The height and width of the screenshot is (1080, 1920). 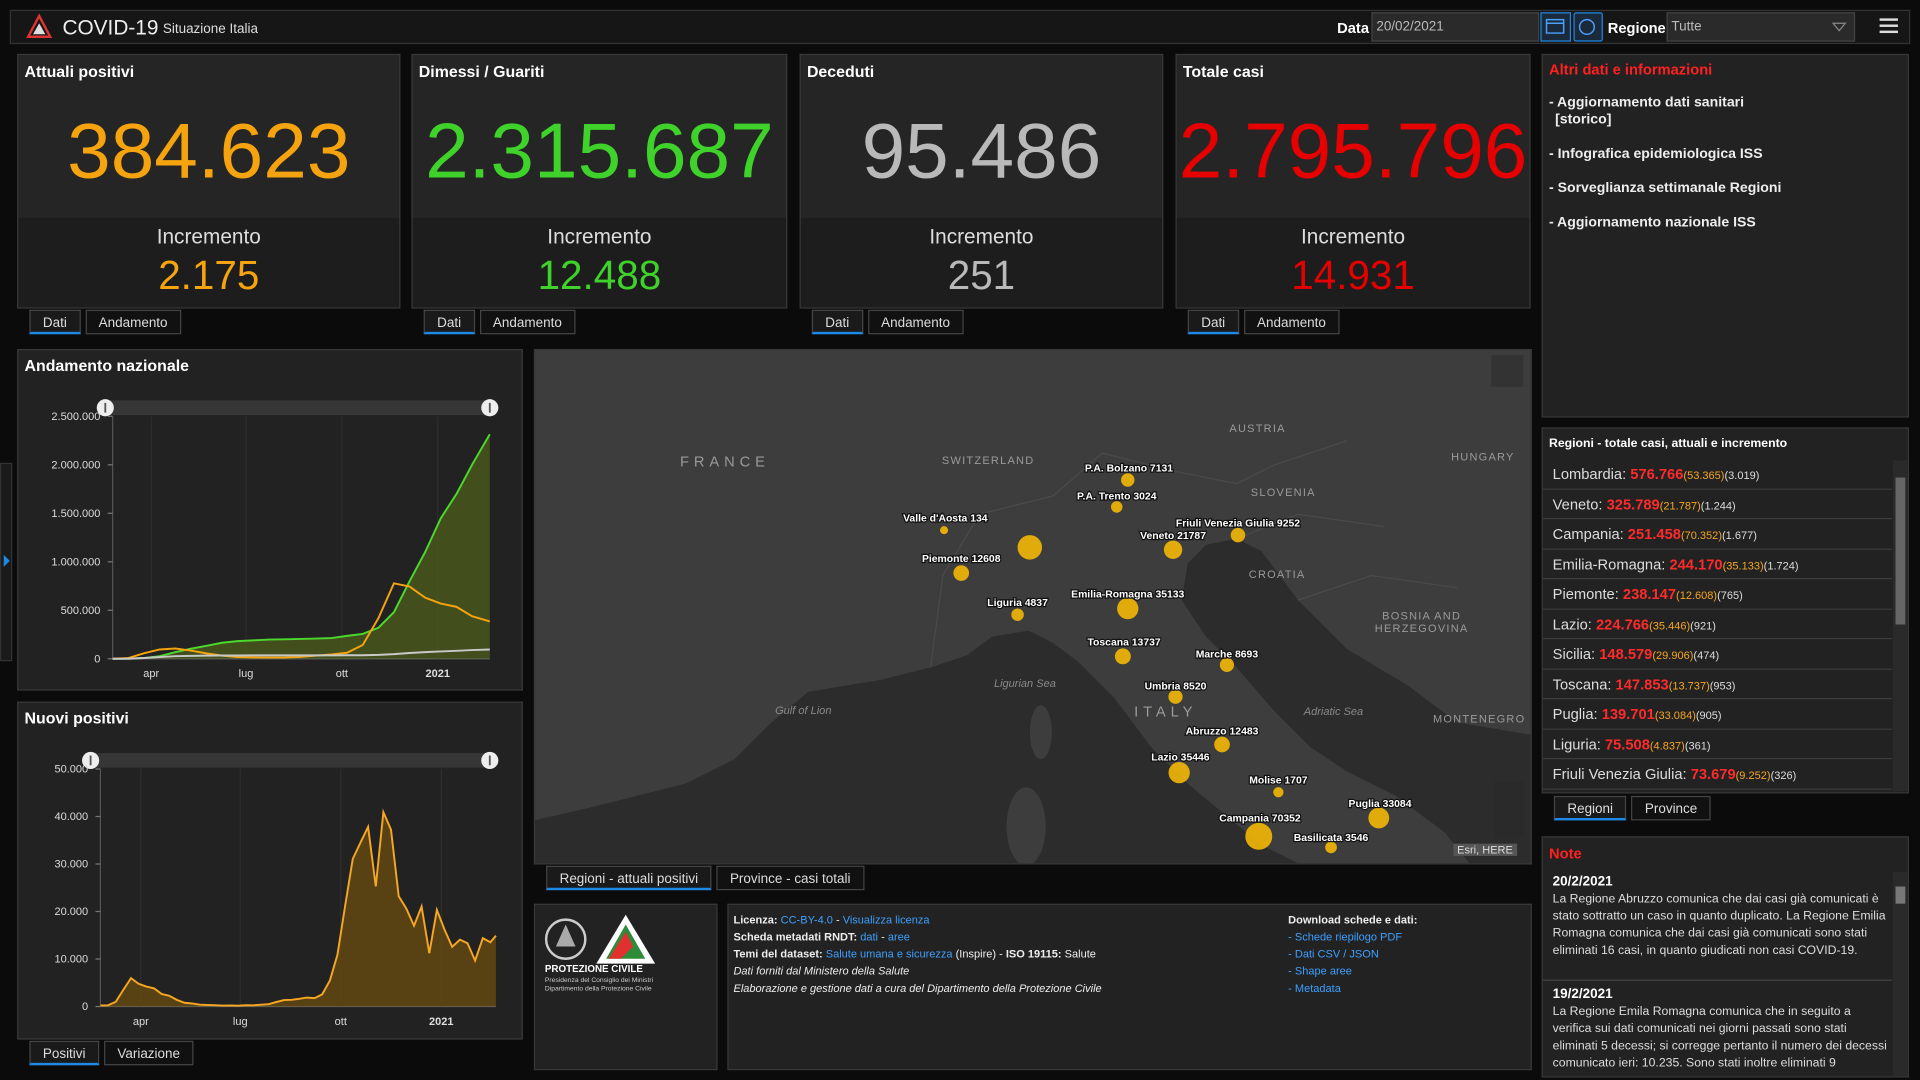 What do you see at coordinates (1717, 624) in the screenshot?
I see `region-row: Lazio: 224.766(35.446)(921)` at bounding box center [1717, 624].